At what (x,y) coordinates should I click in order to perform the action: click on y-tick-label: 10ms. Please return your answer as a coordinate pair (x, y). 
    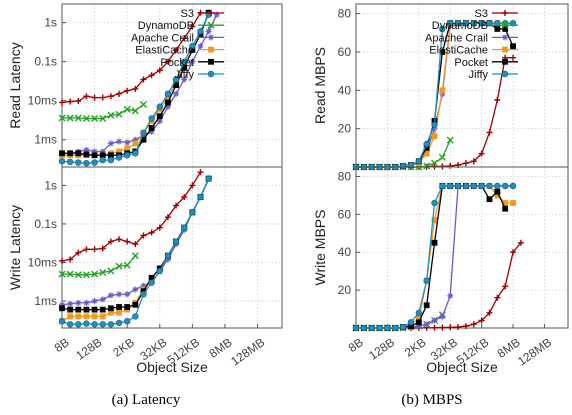
    Looking at the image, I should click on (42, 101).